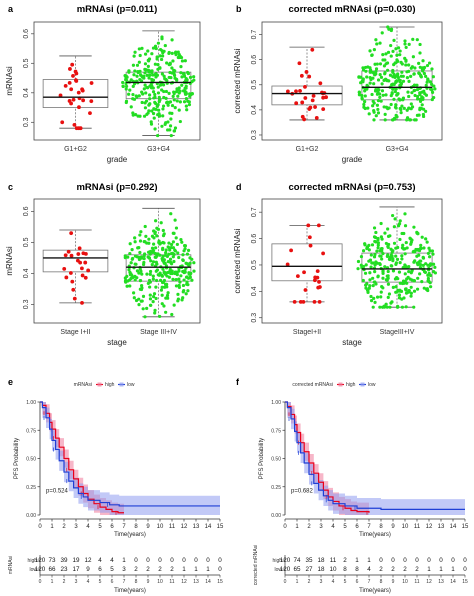 This screenshot has height=596, width=474. I want to click on risk-count: 8, so click(345, 569).